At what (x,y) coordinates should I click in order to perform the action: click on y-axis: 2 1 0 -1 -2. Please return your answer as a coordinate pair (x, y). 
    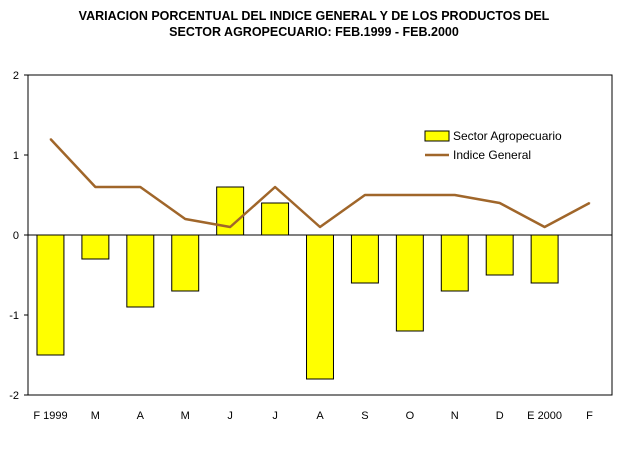
    Looking at the image, I should click on (18, 236).